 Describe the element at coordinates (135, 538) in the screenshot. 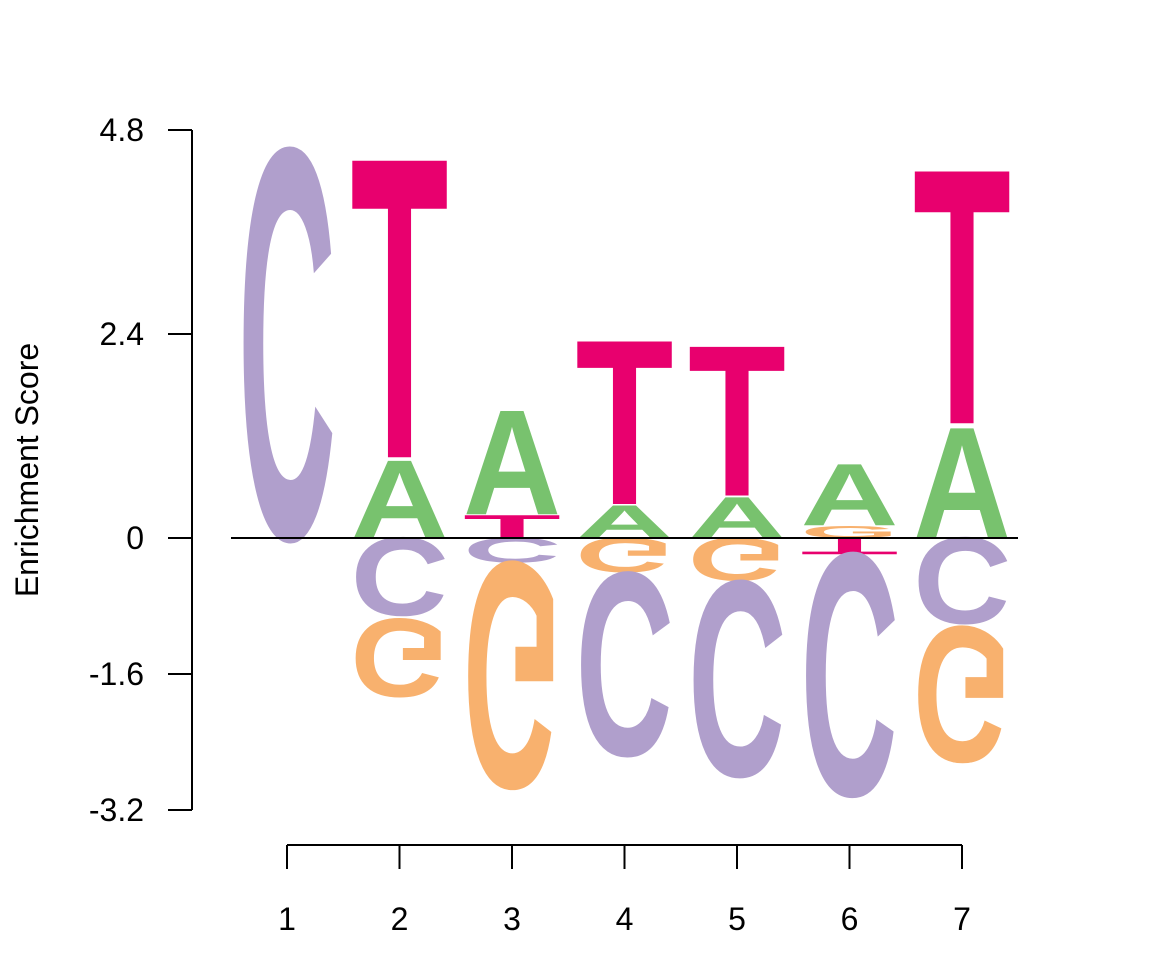

I see `y-tick-label: 0` at that location.